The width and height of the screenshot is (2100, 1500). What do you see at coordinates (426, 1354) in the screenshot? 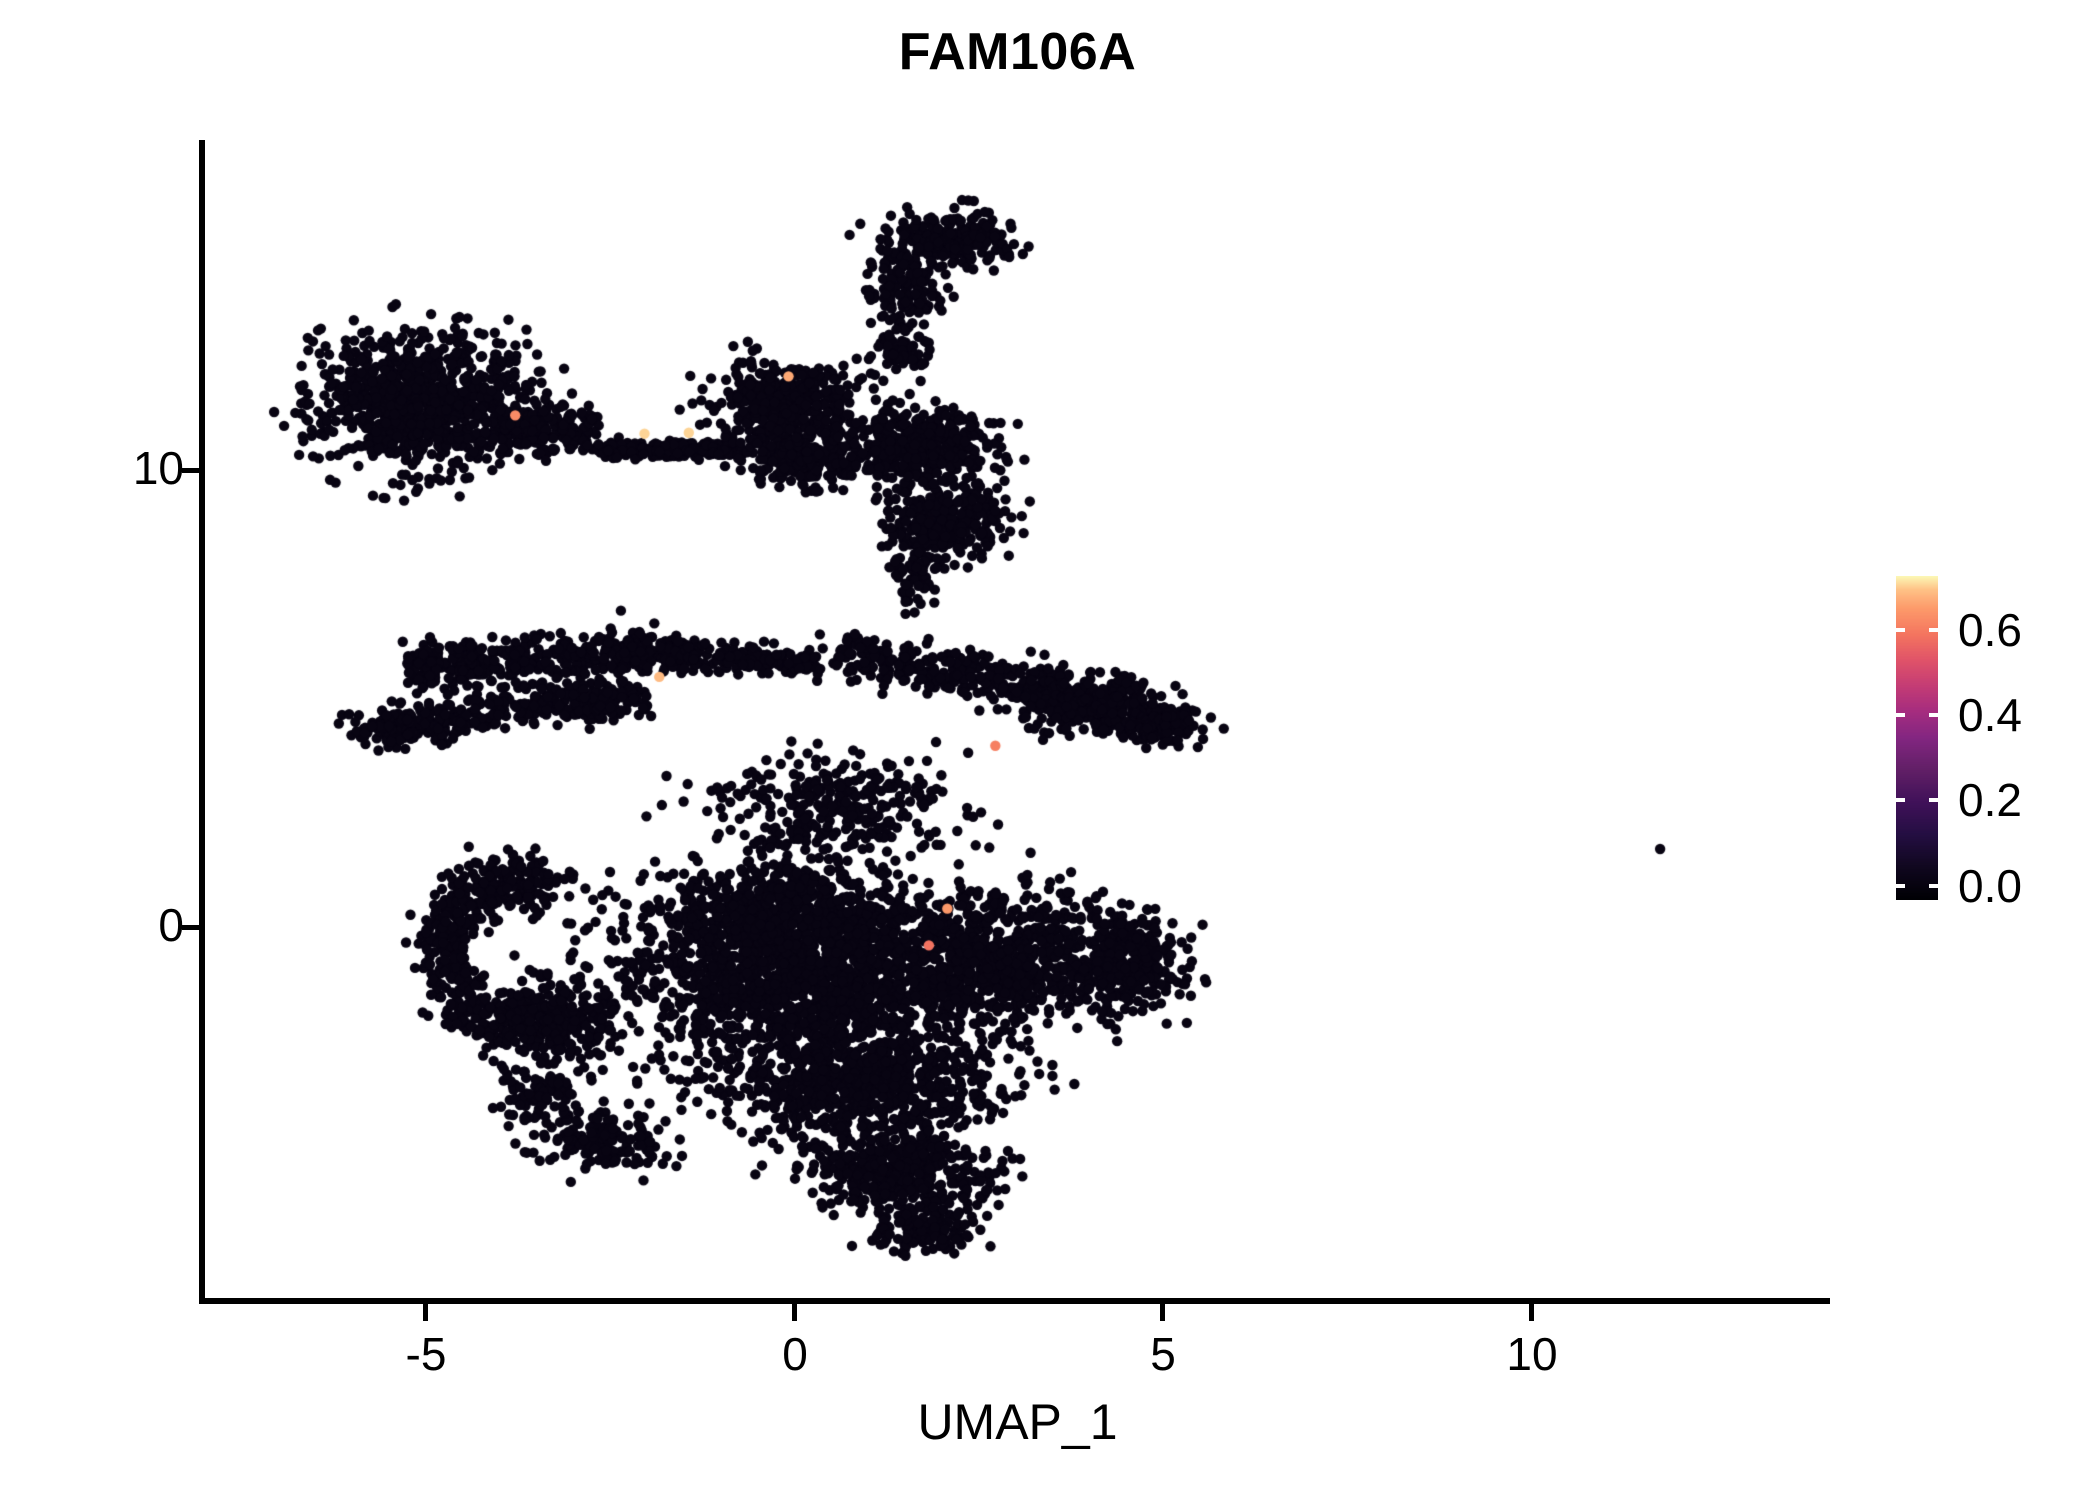
I see `x-tick-label-minus5: -5` at bounding box center [426, 1354].